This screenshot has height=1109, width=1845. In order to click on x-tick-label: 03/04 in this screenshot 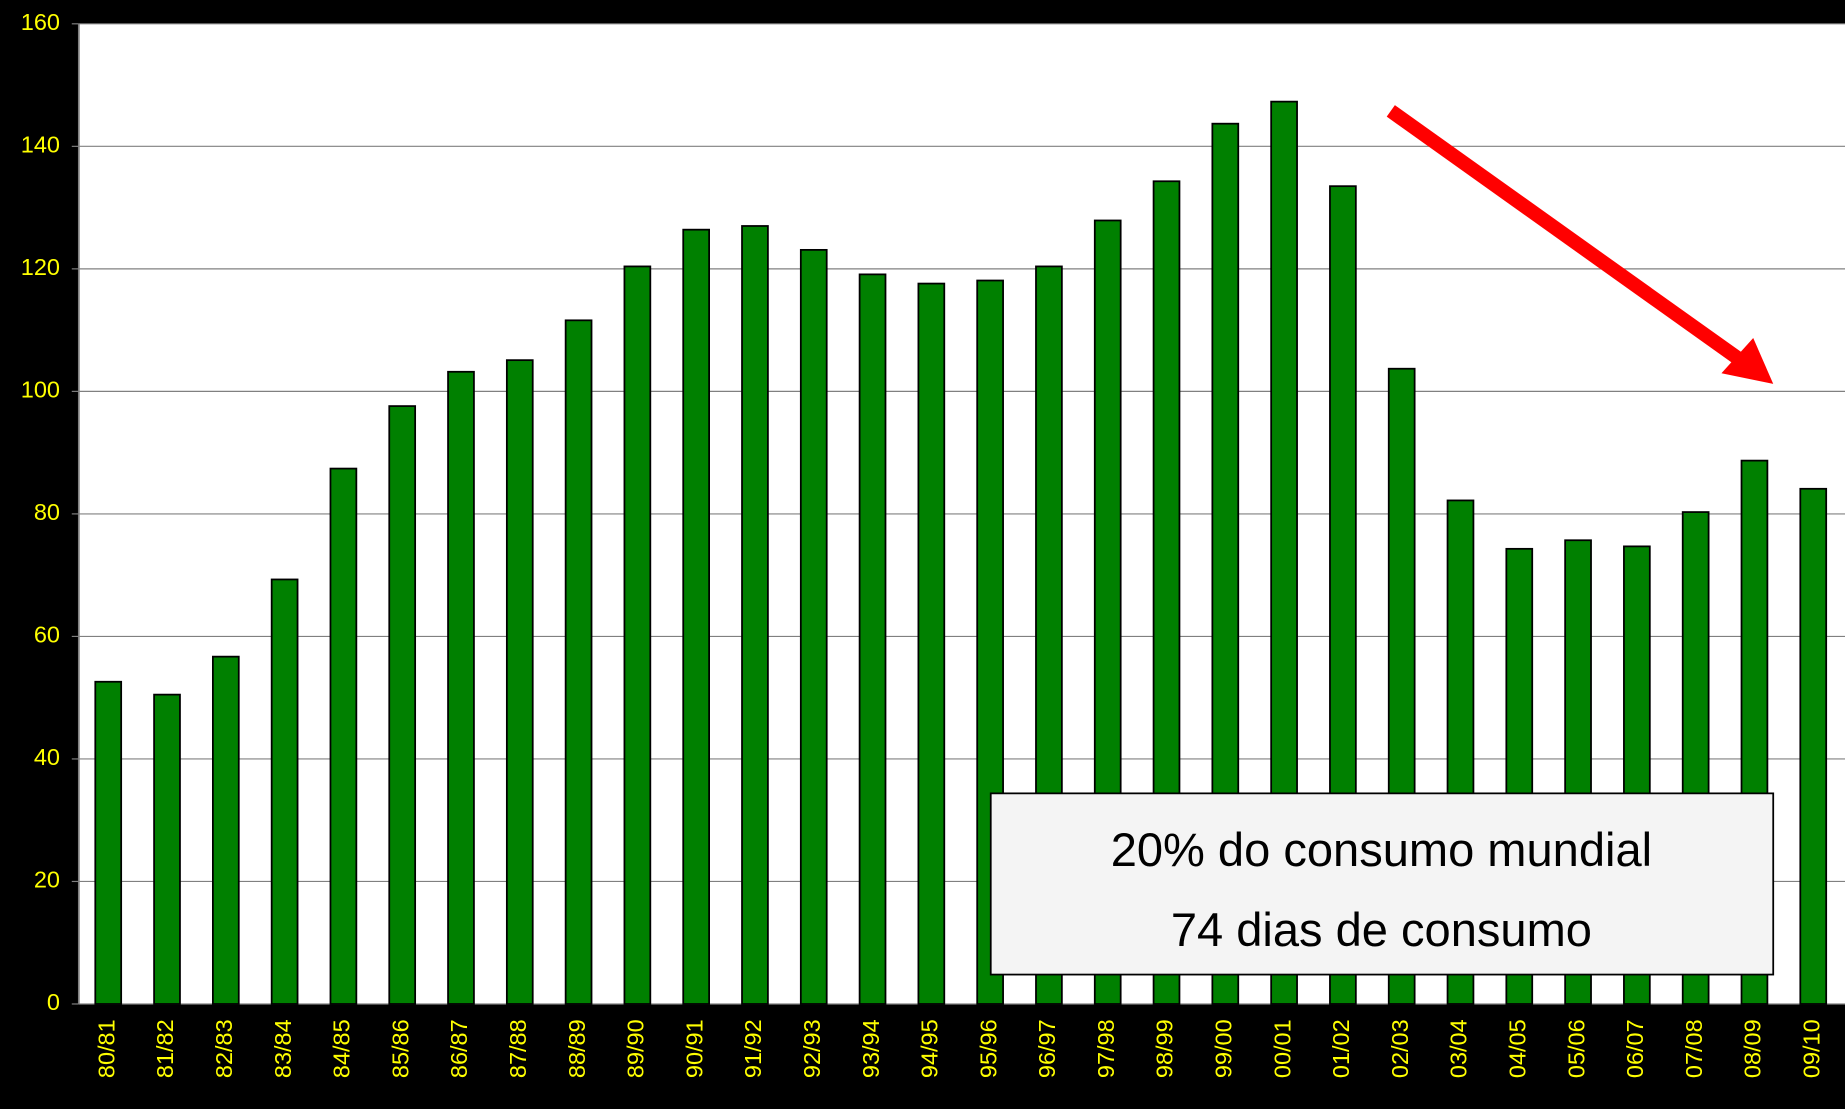, I will do `click(1459, 1048)`.